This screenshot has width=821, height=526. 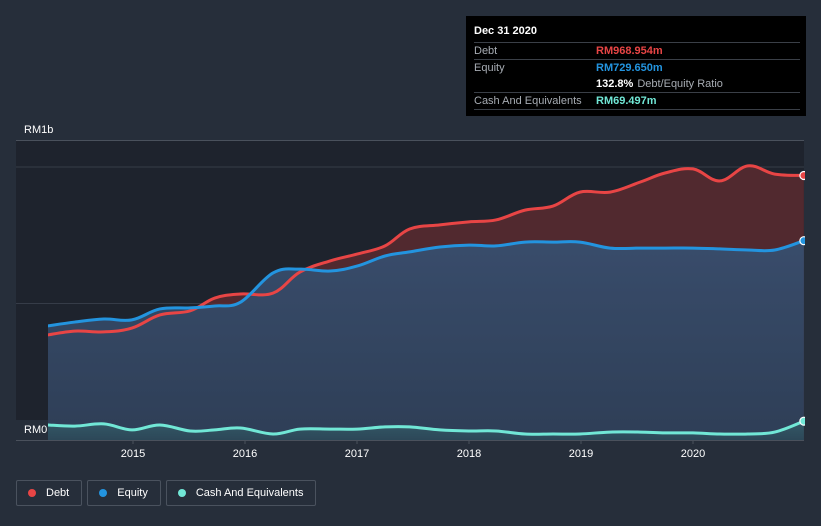 I want to click on tooltip-ratio-label: Debt/Equity Ratio, so click(x=680, y=84).